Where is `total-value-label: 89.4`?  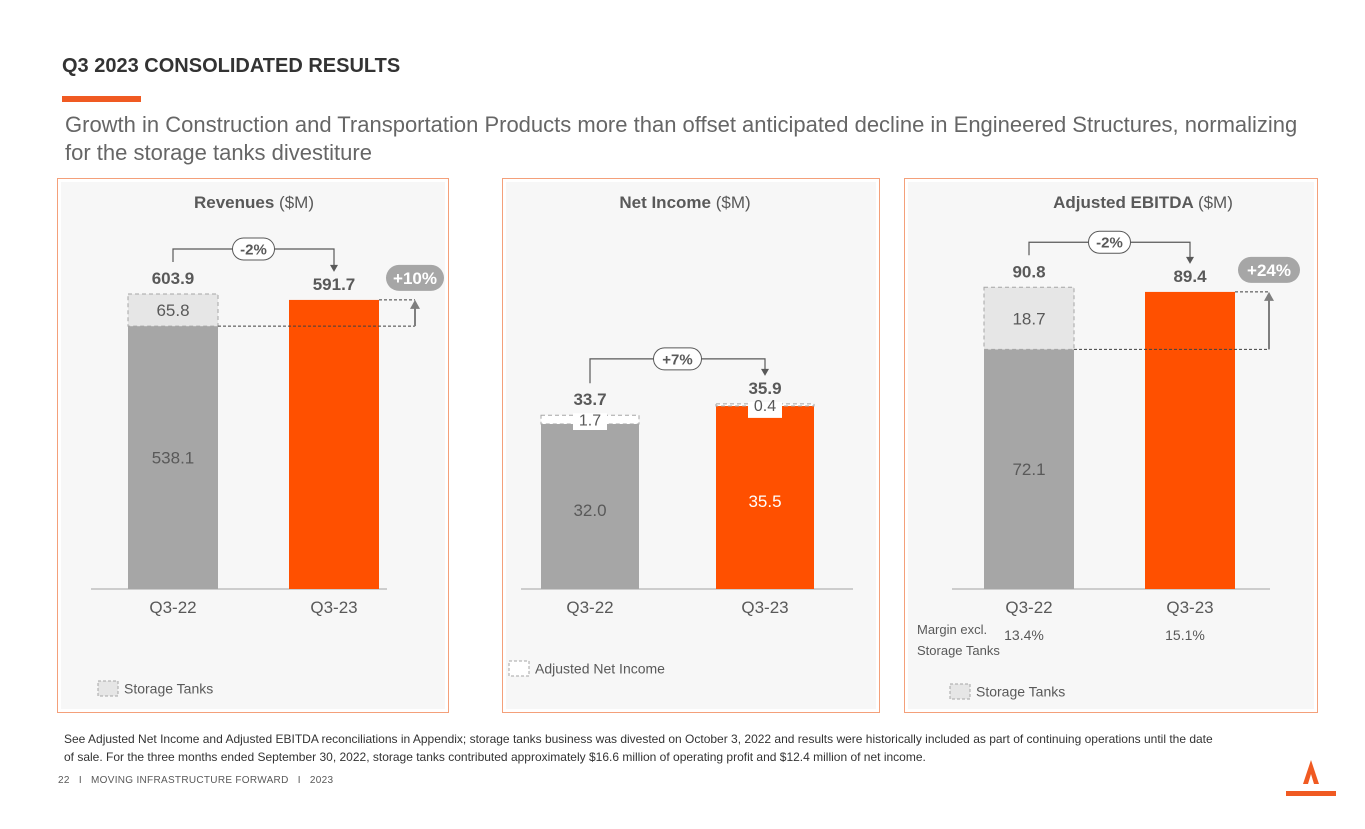
total-value-label: 89.4 is located at coordinates (1190, 276).